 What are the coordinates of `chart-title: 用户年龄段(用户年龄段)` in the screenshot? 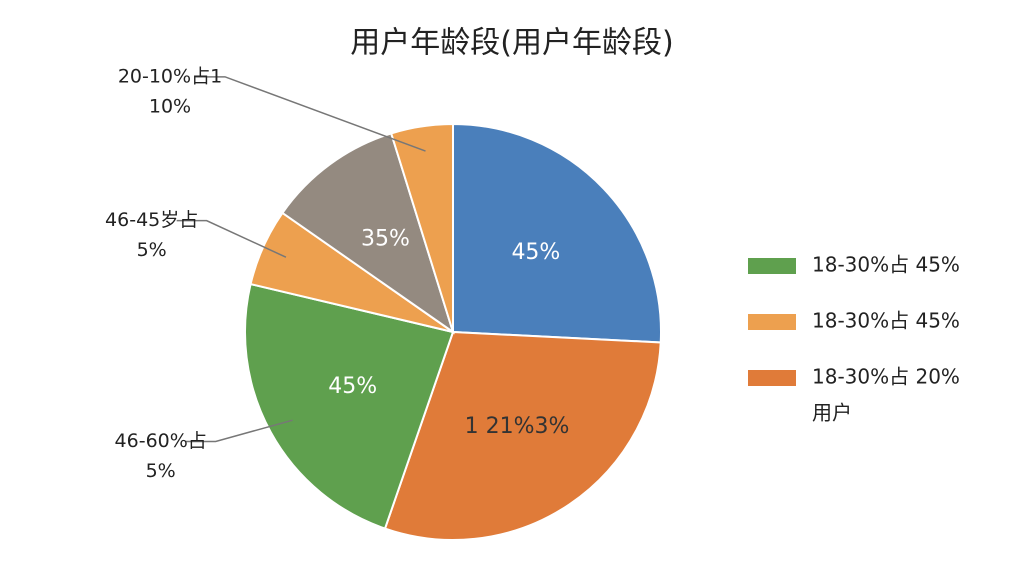 It's located at (511, 43).